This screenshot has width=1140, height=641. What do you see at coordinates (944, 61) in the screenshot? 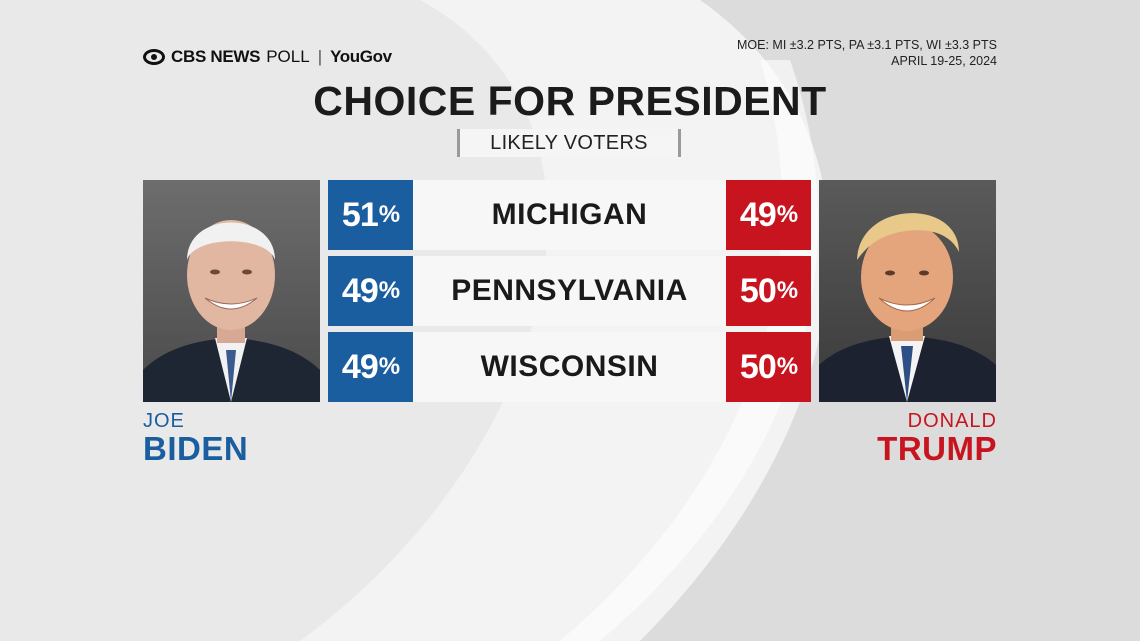
I see `poll-dates: APRIL 19-25, 2024` at bounding box center [944, 61].